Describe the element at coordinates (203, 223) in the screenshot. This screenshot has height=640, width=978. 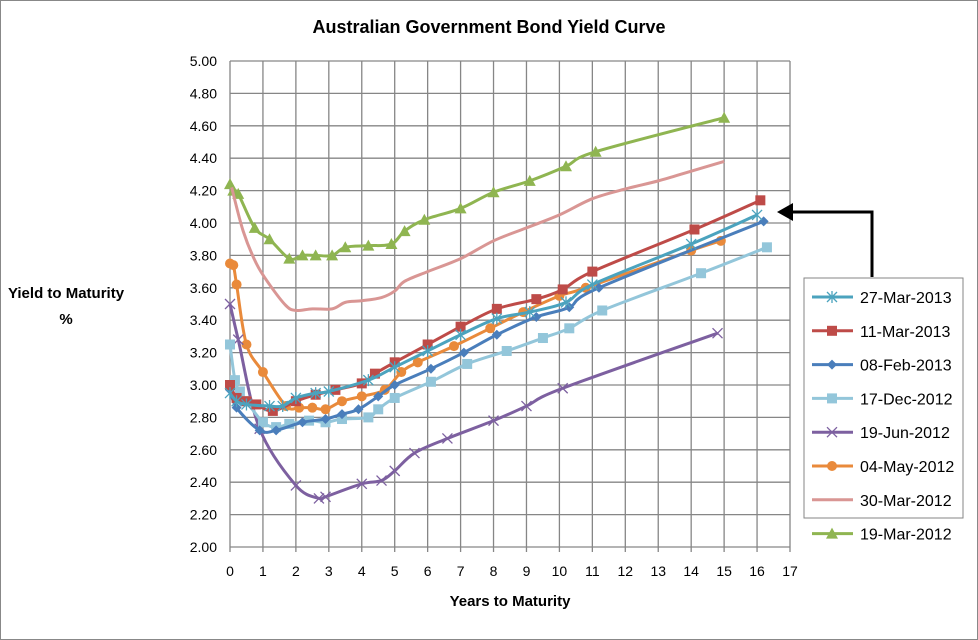
I see `y-tick-label: 4.00` at that location.